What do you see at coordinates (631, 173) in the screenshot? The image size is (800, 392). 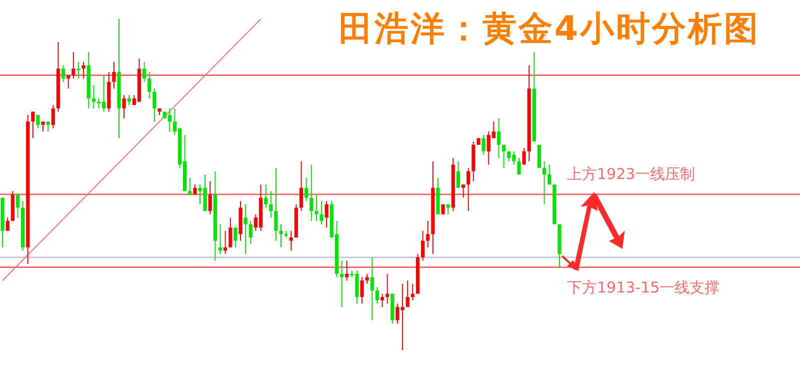 I see `ref-line-label: 上方1923一线压制` at bounding box center [631, 173].